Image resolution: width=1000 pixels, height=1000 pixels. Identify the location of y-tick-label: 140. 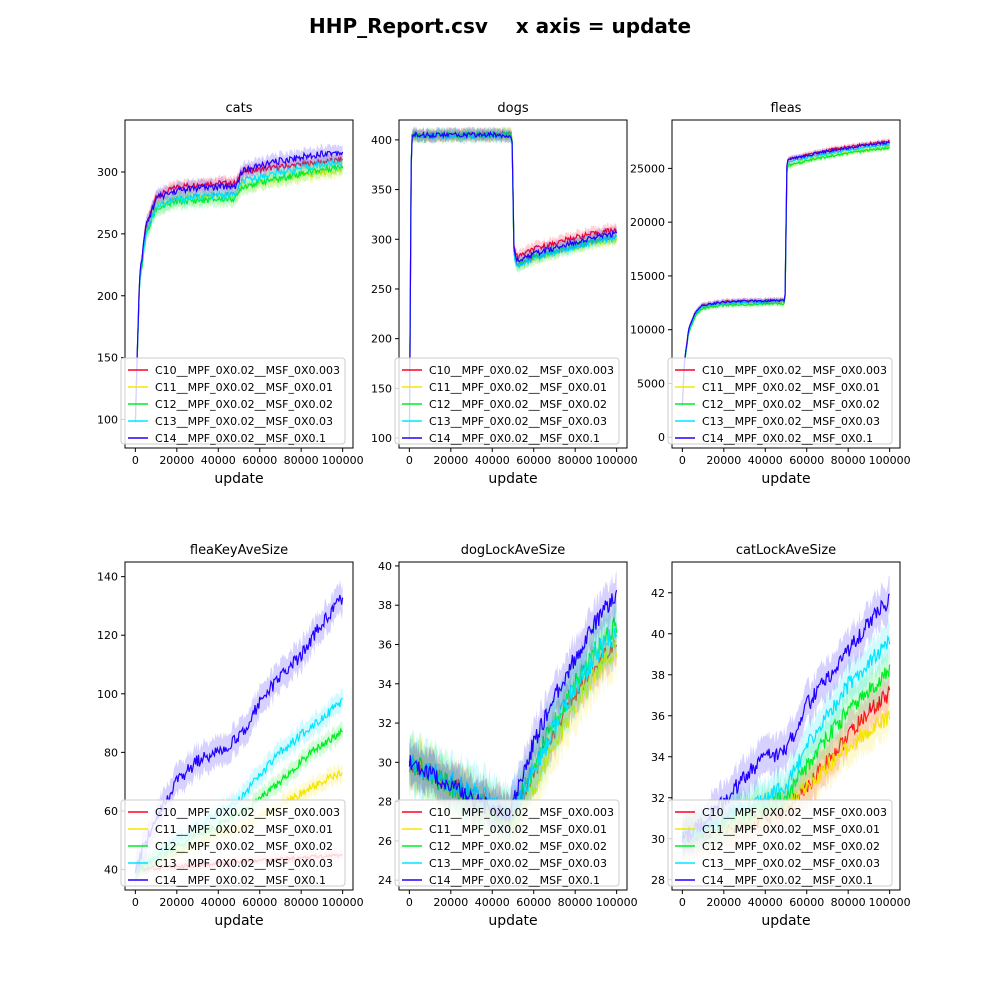
(107, 577).